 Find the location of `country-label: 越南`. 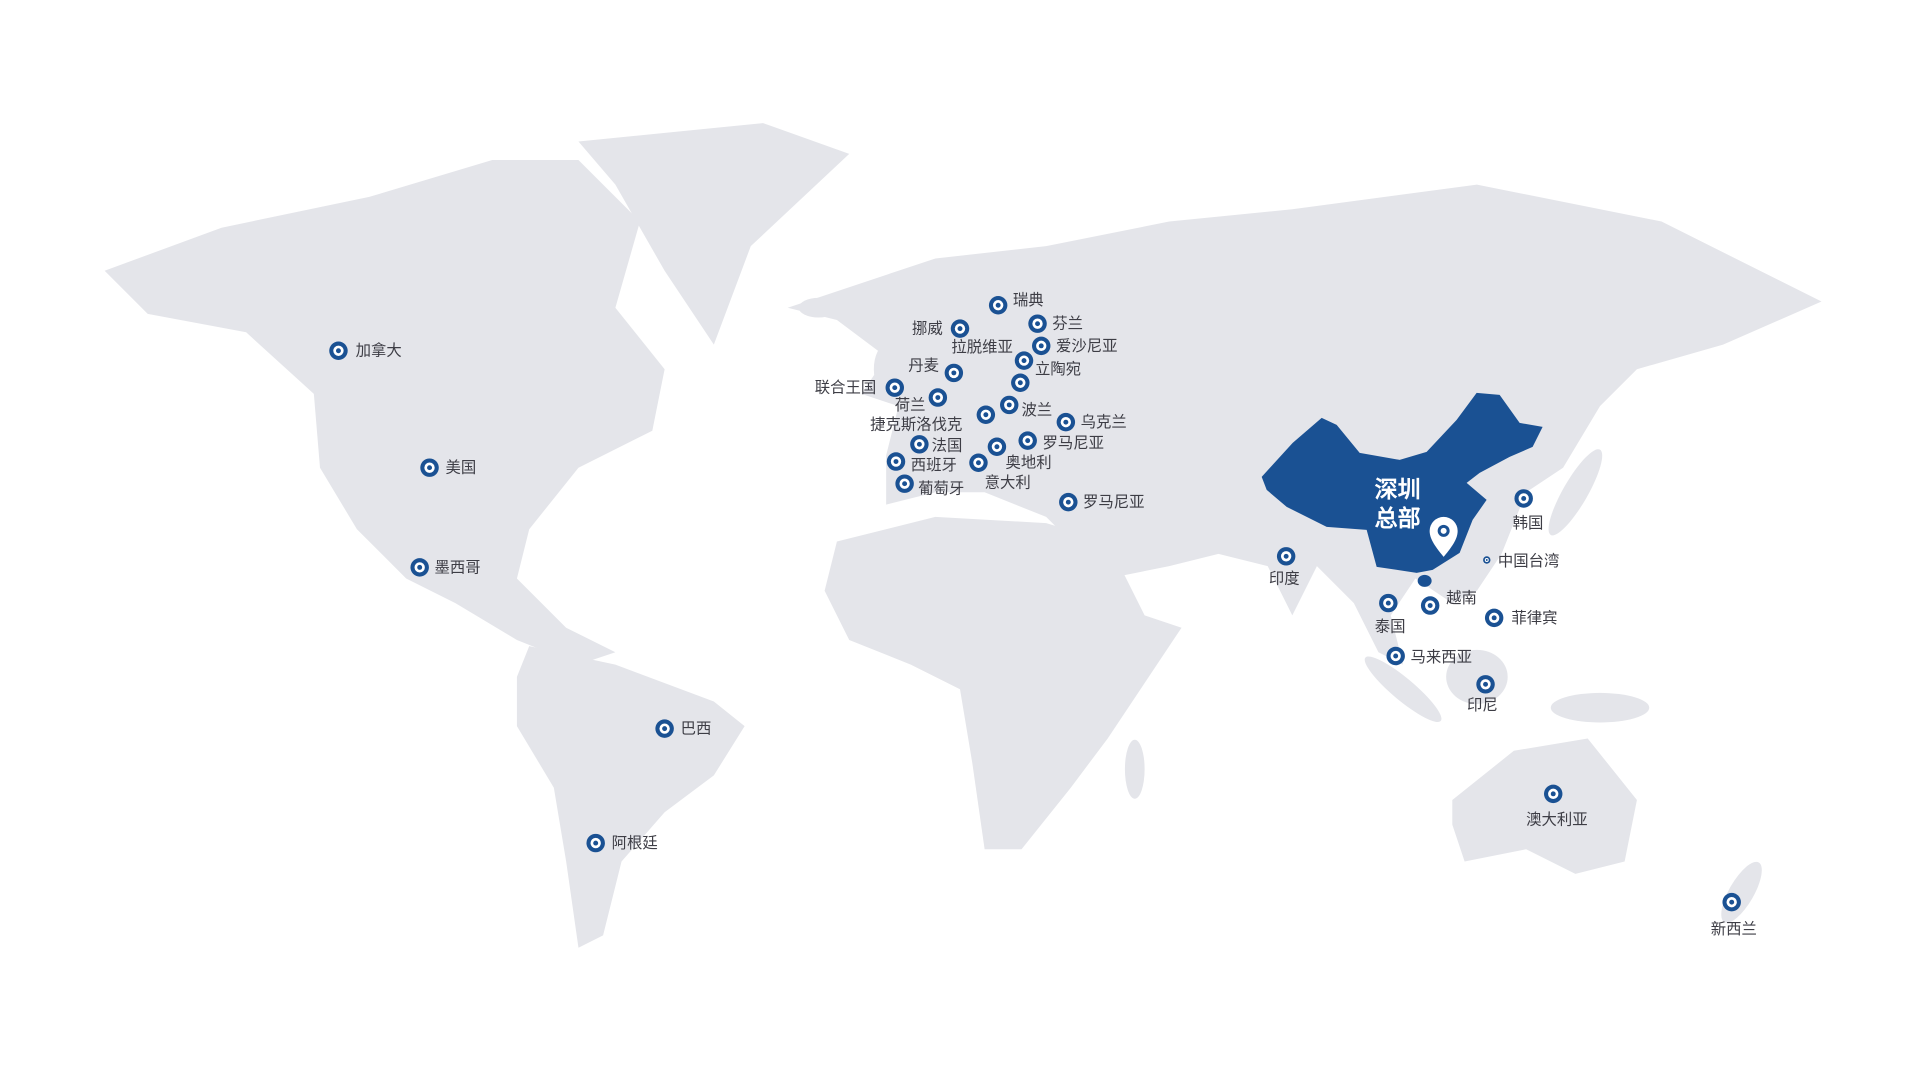

country-label: 越南 is located at coordinates (1461, 598).